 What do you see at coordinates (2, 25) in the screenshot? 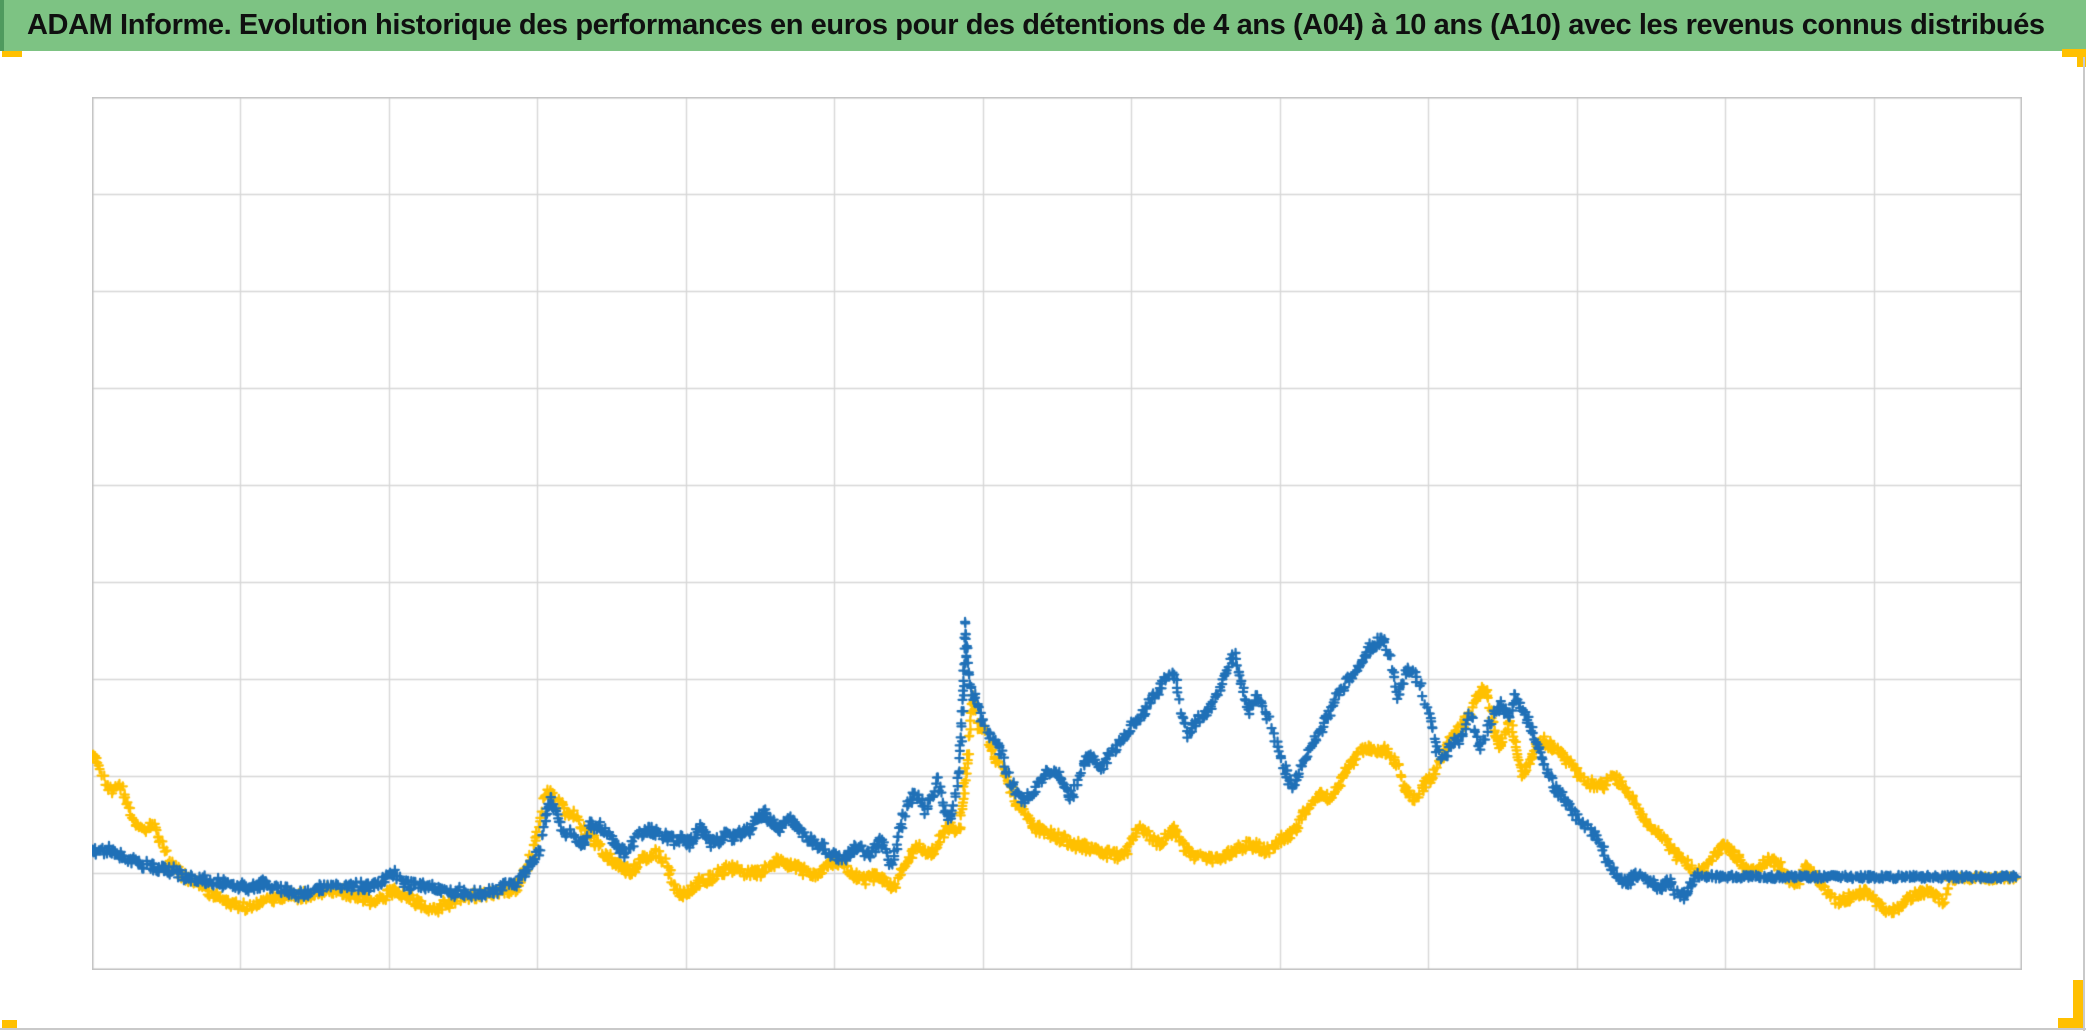
I see `title-bar-accent` at bounding box center [2, 25].